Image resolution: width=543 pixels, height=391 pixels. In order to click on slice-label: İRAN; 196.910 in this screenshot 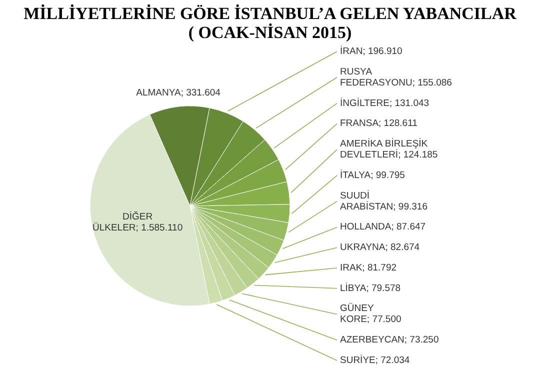, I will do `click(371, 51)`.